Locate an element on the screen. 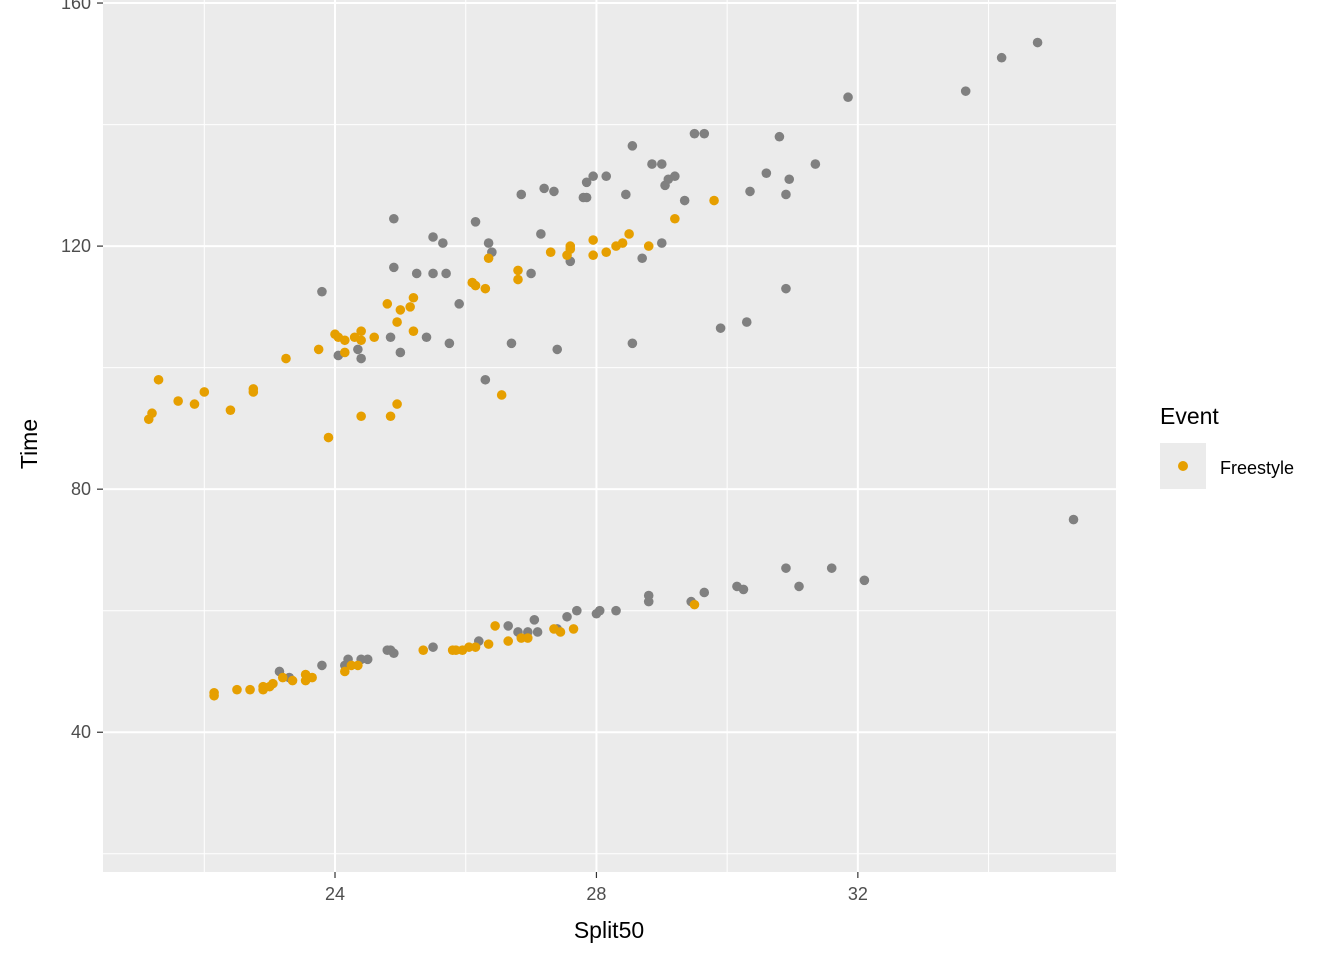  x-axis-ticks: 24 28 32 is located at coordinates (596, 888).